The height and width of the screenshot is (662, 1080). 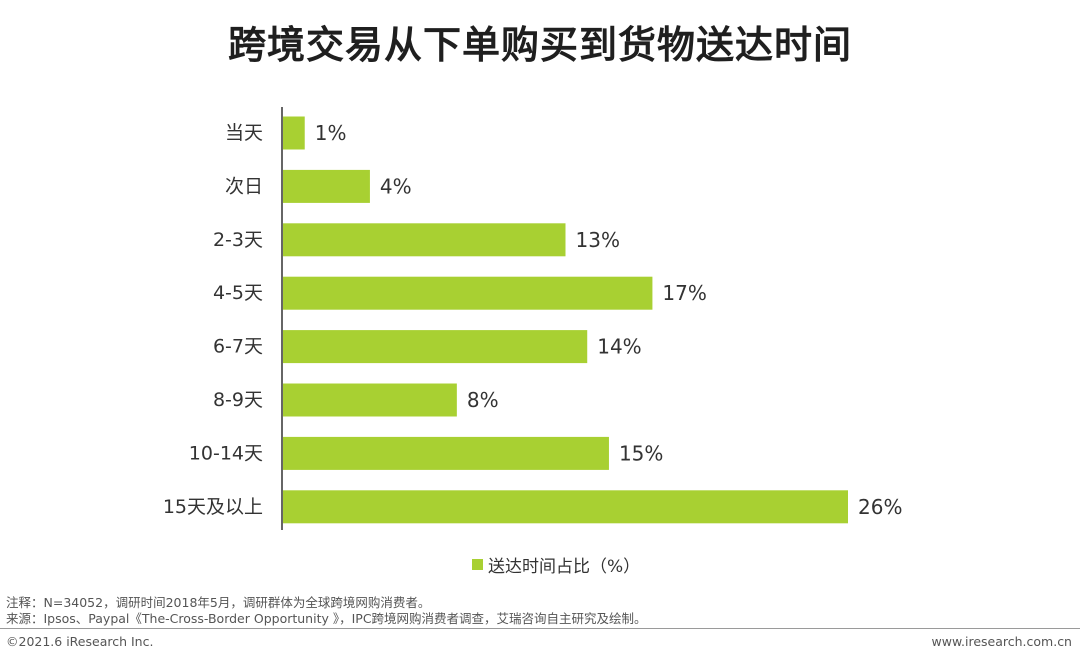 I want to click on footnote: 注释：N=34052，调研时间2018年5月，调研群体为全球跨境网购消费者。, so click(x=218, y=602).